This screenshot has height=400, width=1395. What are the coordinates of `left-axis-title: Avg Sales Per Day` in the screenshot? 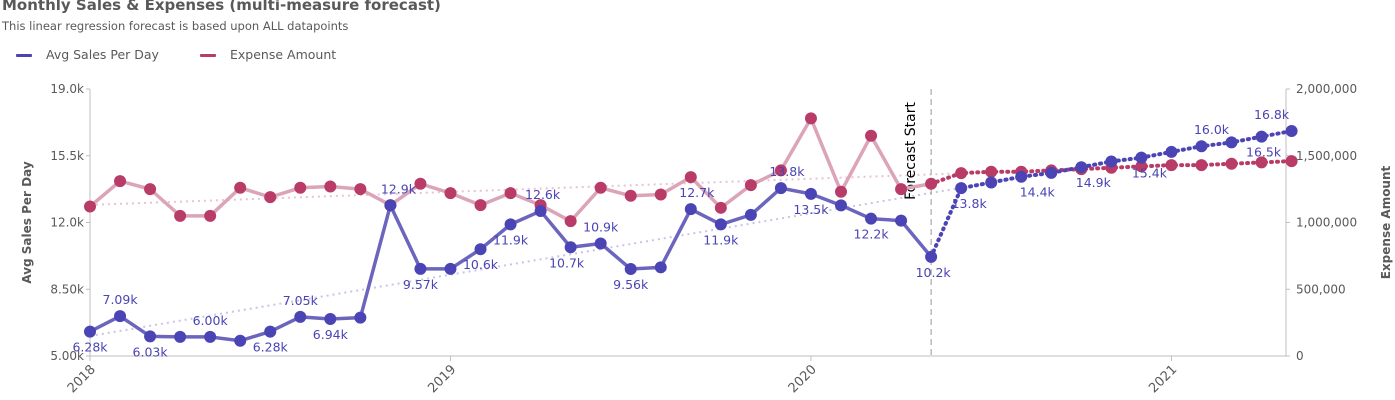 It's located at (27, 222).